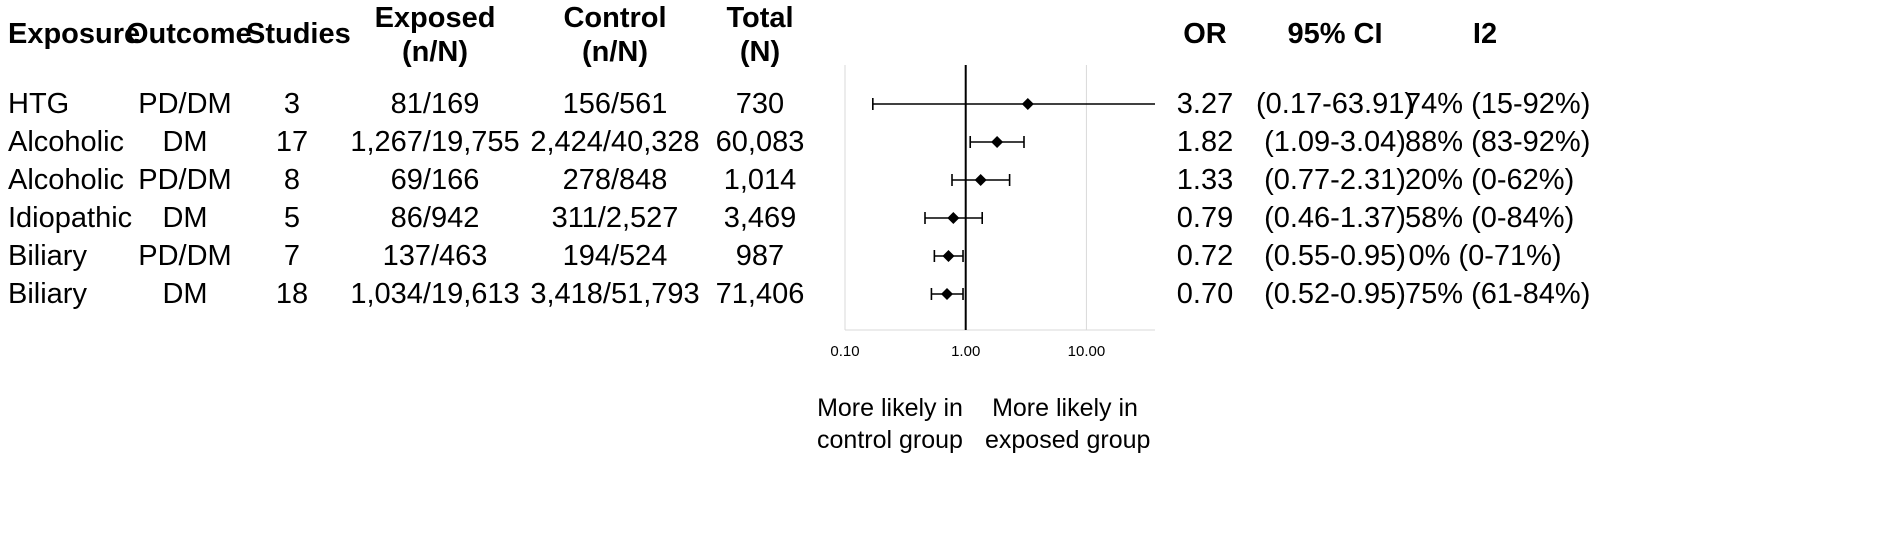 Image resolution: width=1901 pixels, height=546 pixels. What do you see at coordinates (435, 142) in the screenshot?
I see `row-exposed: 1,267/19,755` at bounding box center [435, 142].